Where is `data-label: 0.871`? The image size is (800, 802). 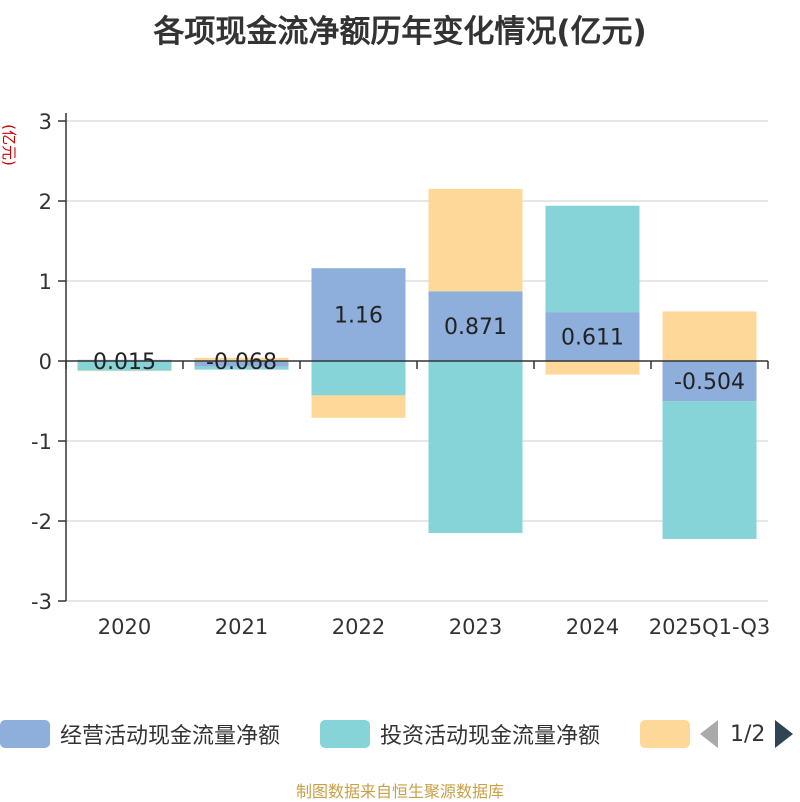
data-label: 0.871 is located at coordinates (475, 327).